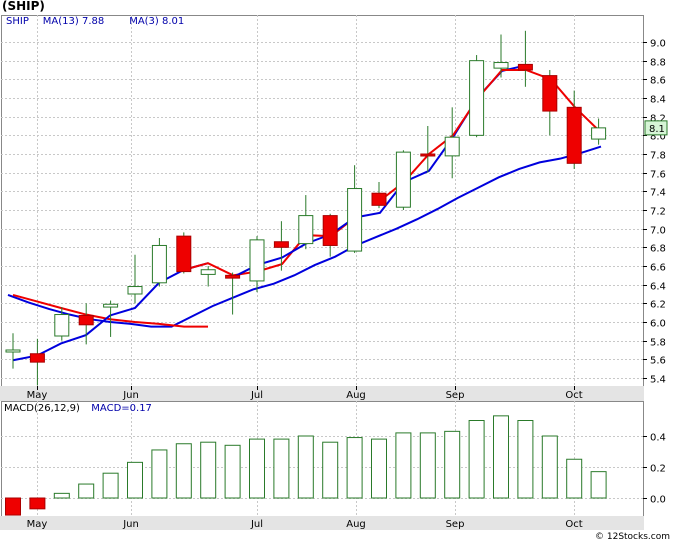  What do you see at coordinates (121, 408) in the screenshot?
I see `macd-legend-item: MACD=0.17` at bounding box center [121, 408].